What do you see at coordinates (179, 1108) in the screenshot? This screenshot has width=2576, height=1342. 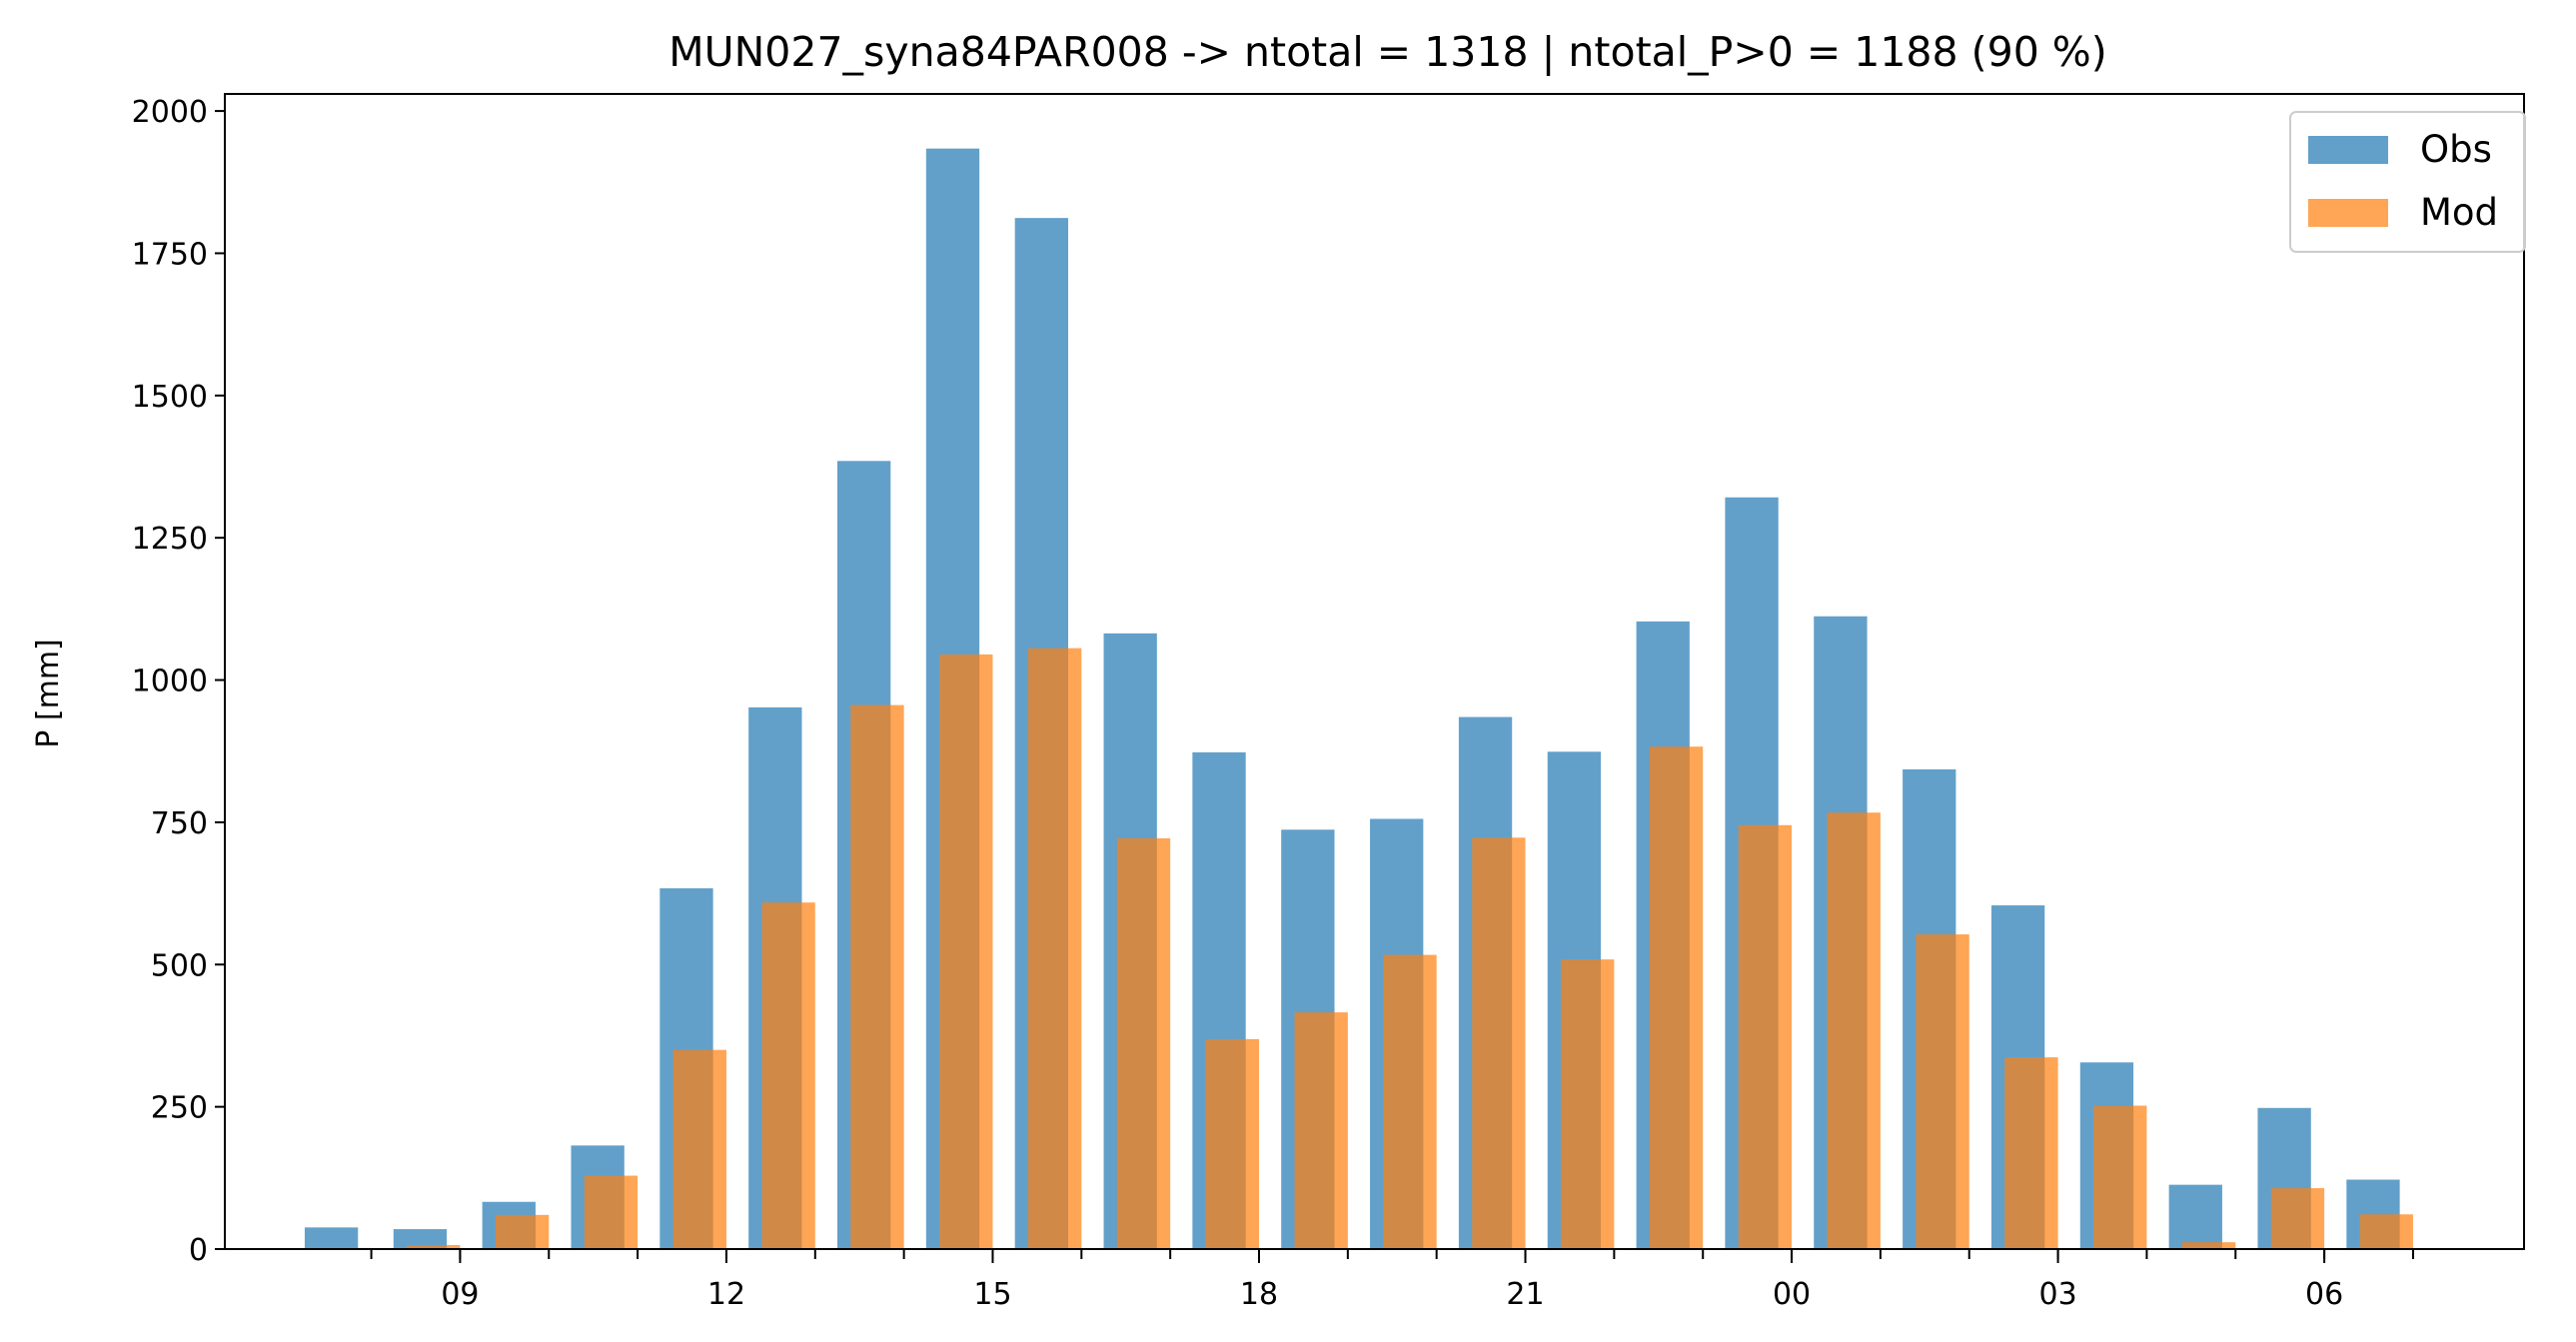 I see `y-tick-label: 250` at bounding box center [179, 1108].